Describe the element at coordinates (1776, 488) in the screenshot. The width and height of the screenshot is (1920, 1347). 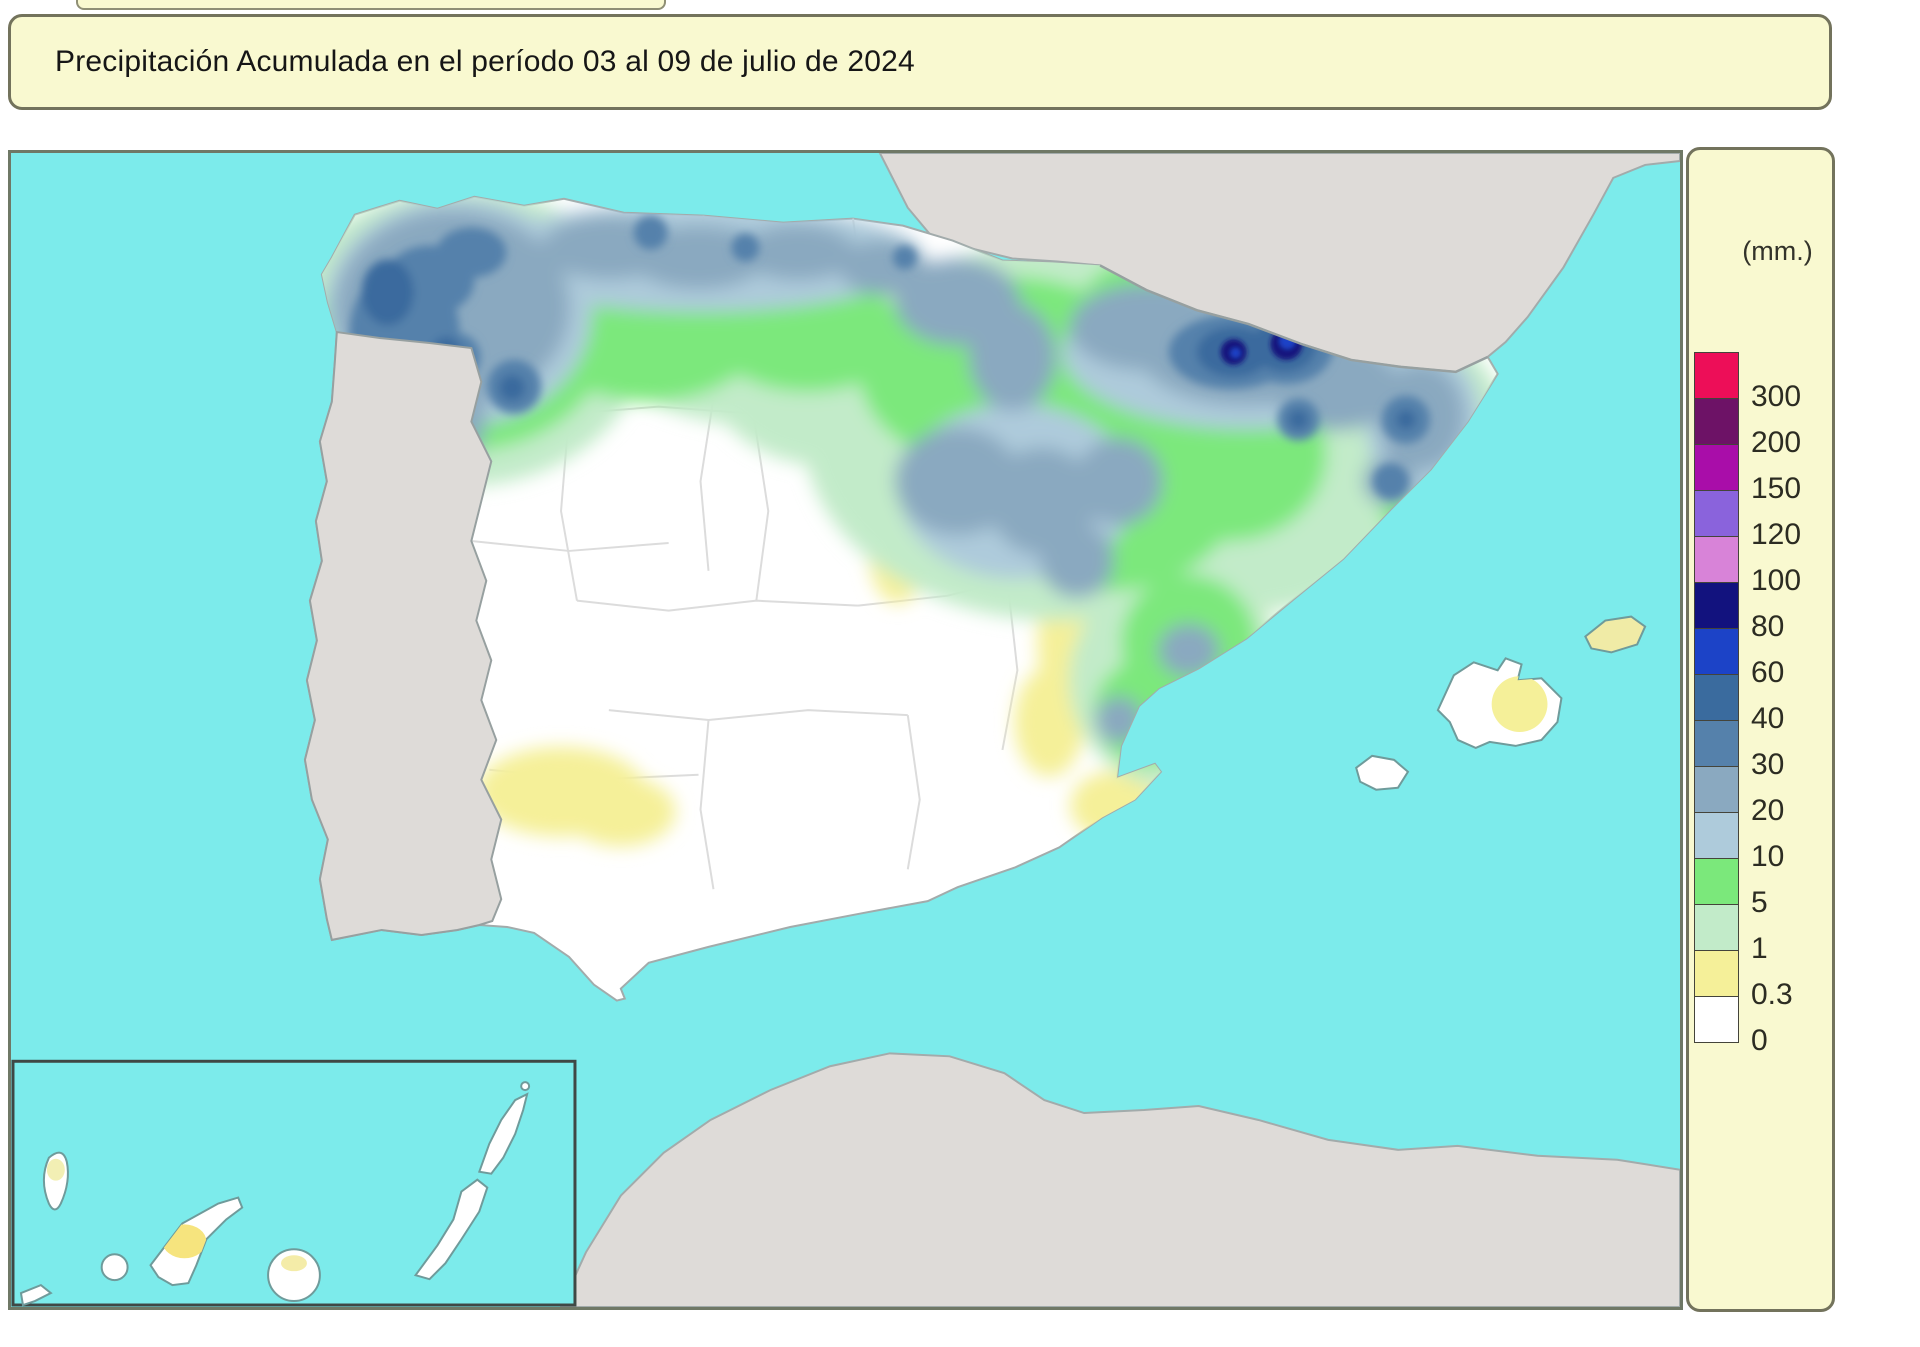
I see `legend-tick-label: 150` at that location.